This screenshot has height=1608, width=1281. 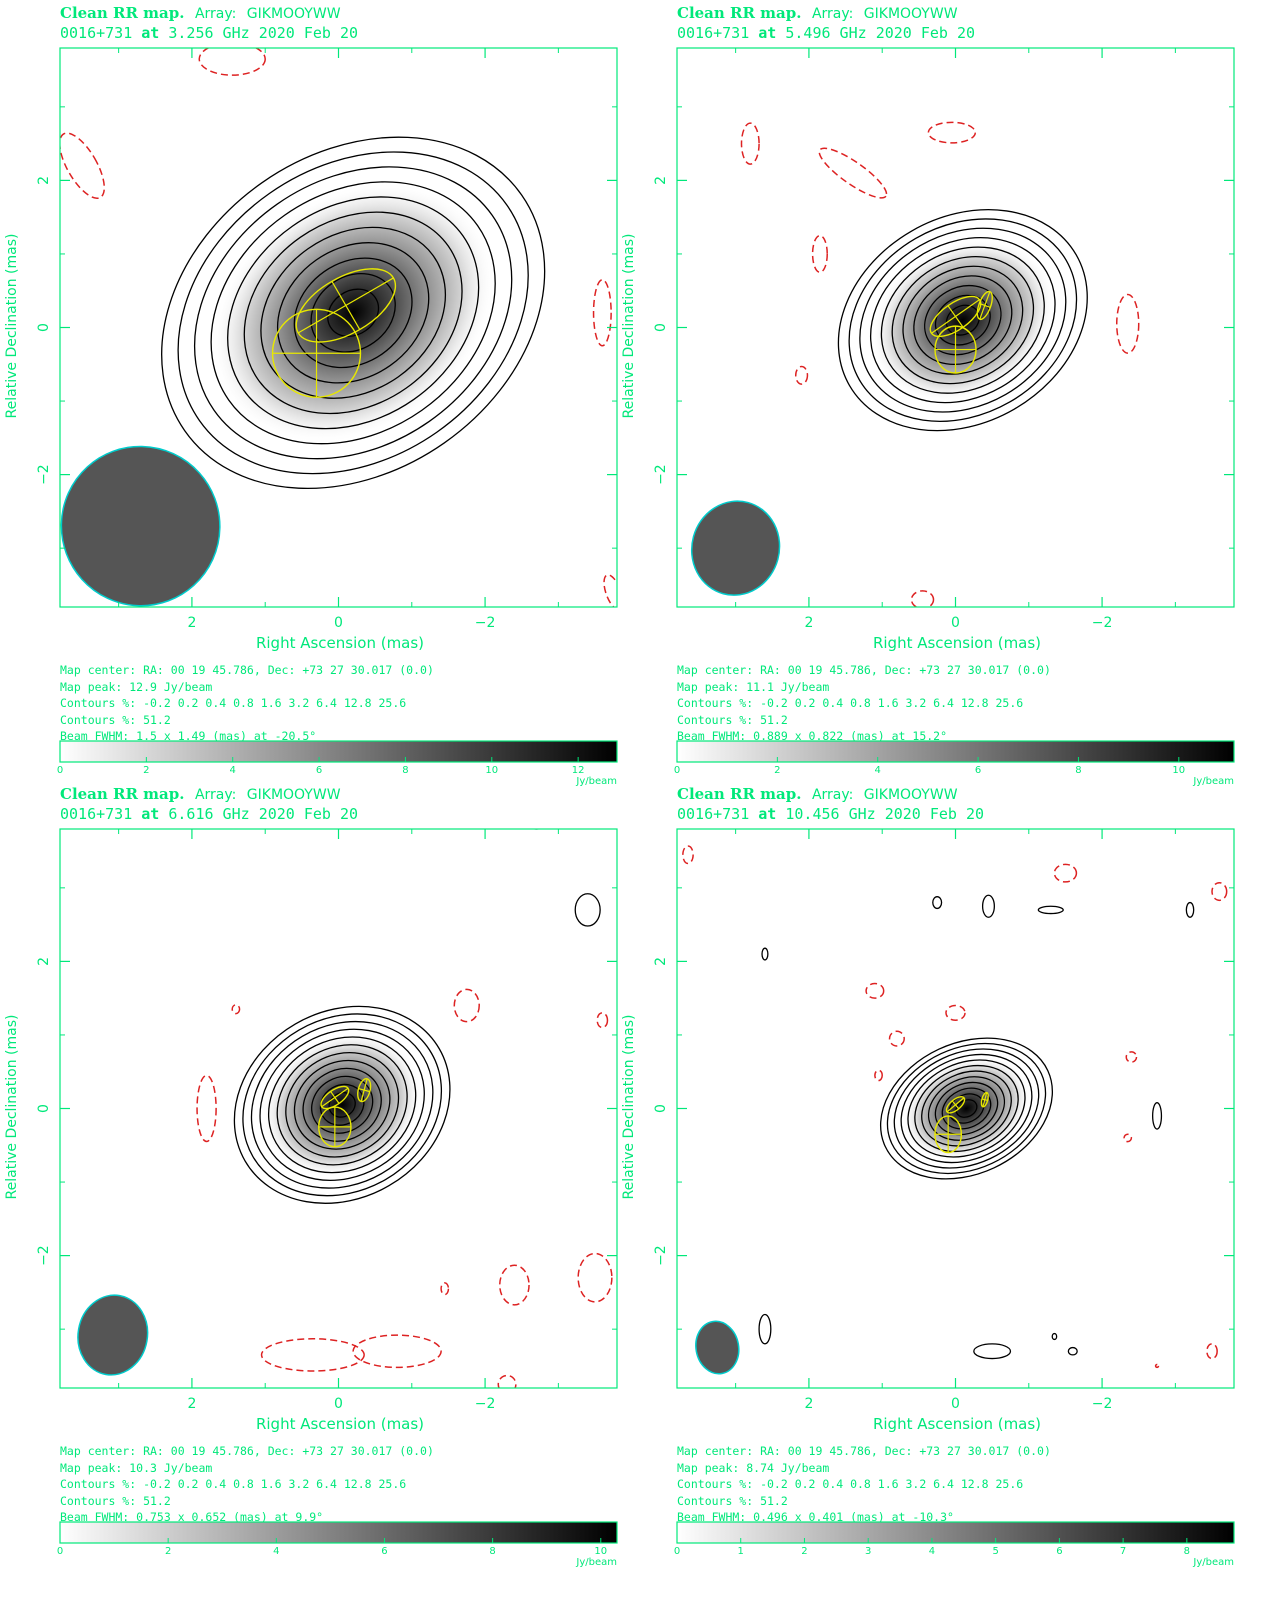 What do you see at coordinates (767, 33) in the screenshot?
I see `at-label: at` at bounding box center [767, 33].